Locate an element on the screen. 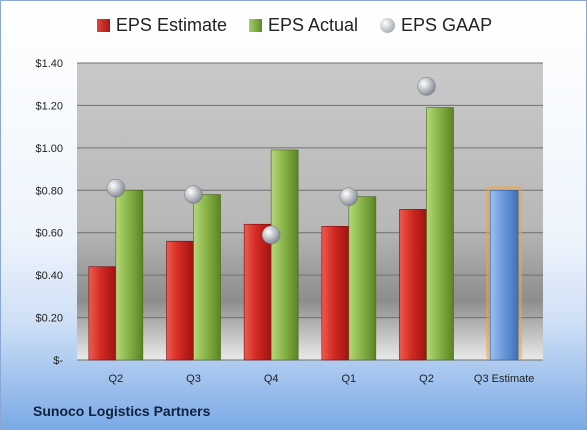 This screenshot has height=431, width=587. x-tick-label: Q4 is located at coordinates (271, 379).